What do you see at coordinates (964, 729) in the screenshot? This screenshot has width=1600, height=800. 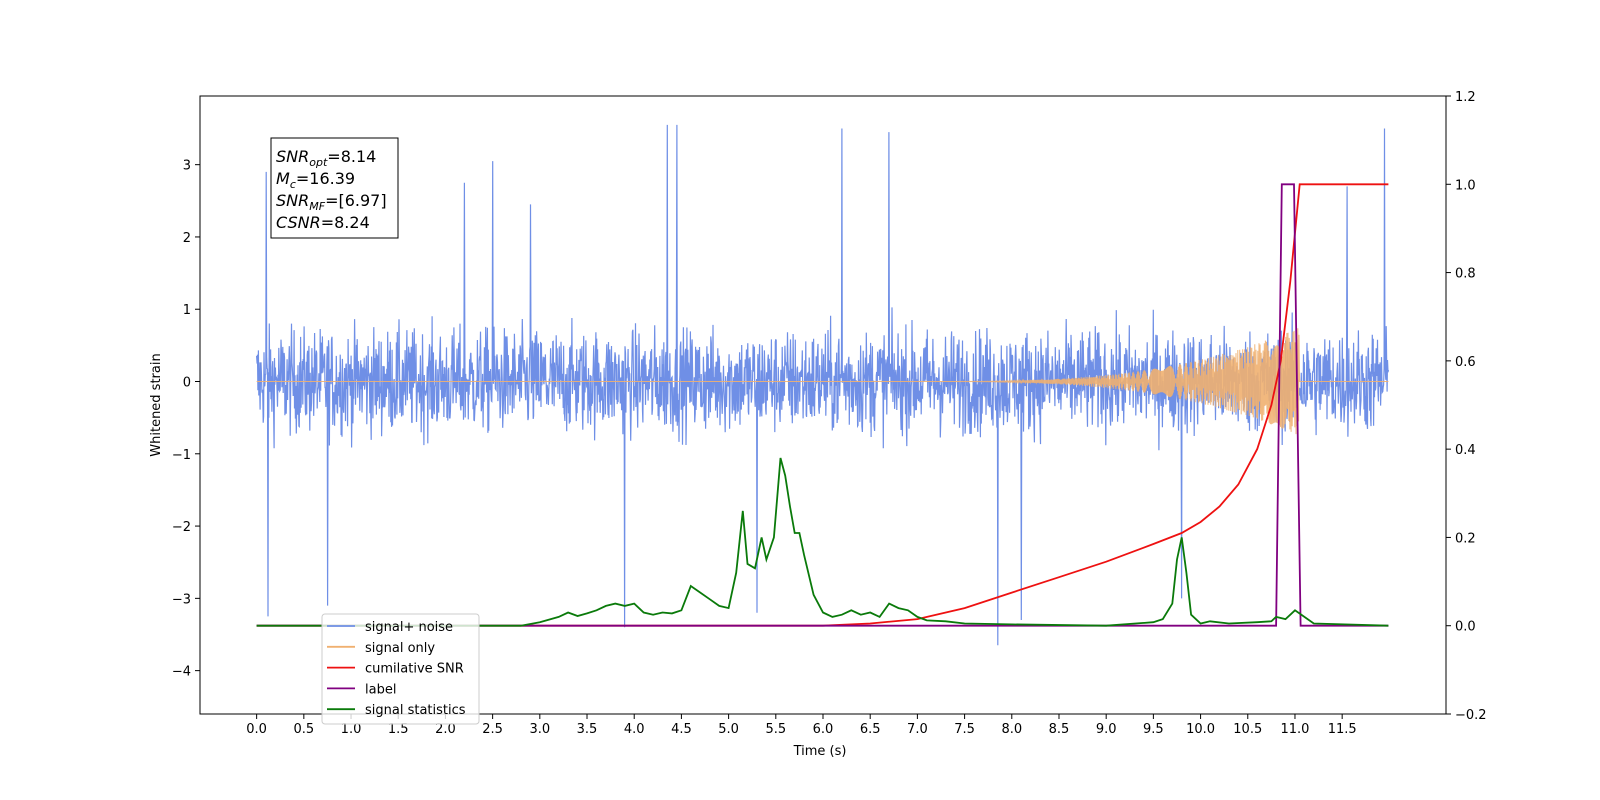 I see `x-tick-label: 7.5` at bounding box center [964, 729].